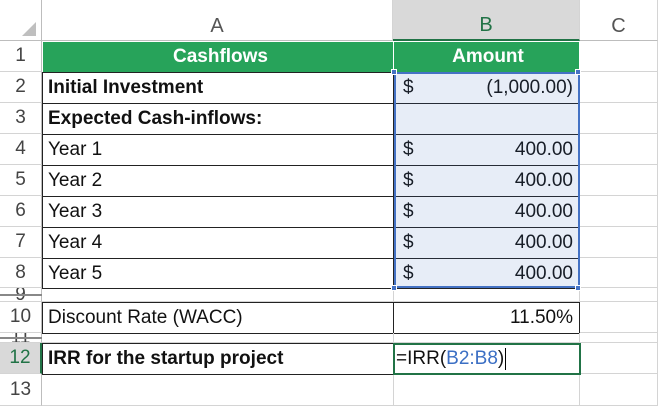  Describe the element at coordinates (21, 149) in the screenshot. I see `row-header: 4` at that location.